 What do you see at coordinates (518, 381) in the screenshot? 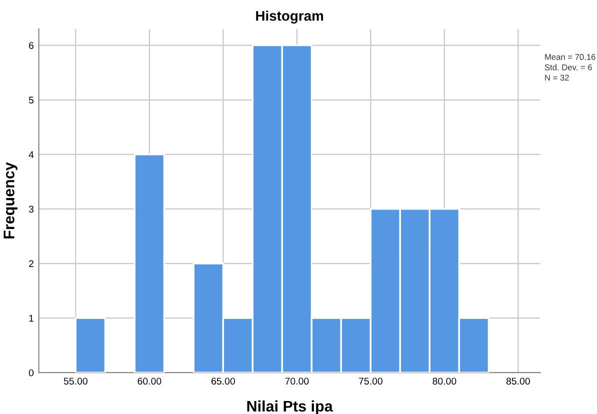
I see `x-tick-label: 85.00` at bounding box center [518, 381].